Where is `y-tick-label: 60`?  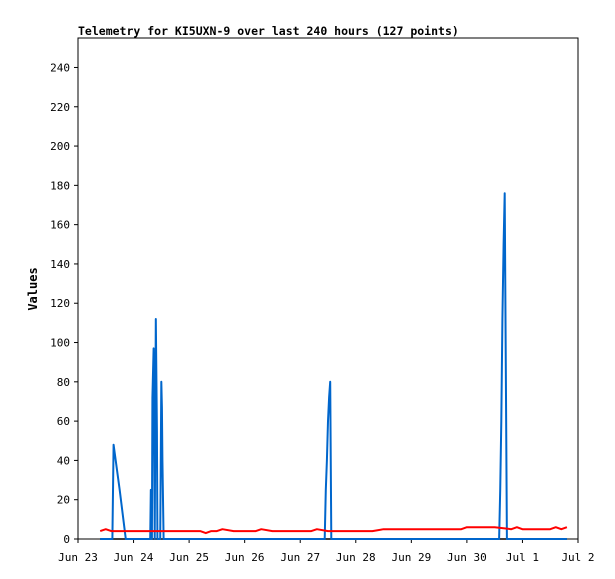 y-tick-label: 60 is located at coordinates (63, 421).